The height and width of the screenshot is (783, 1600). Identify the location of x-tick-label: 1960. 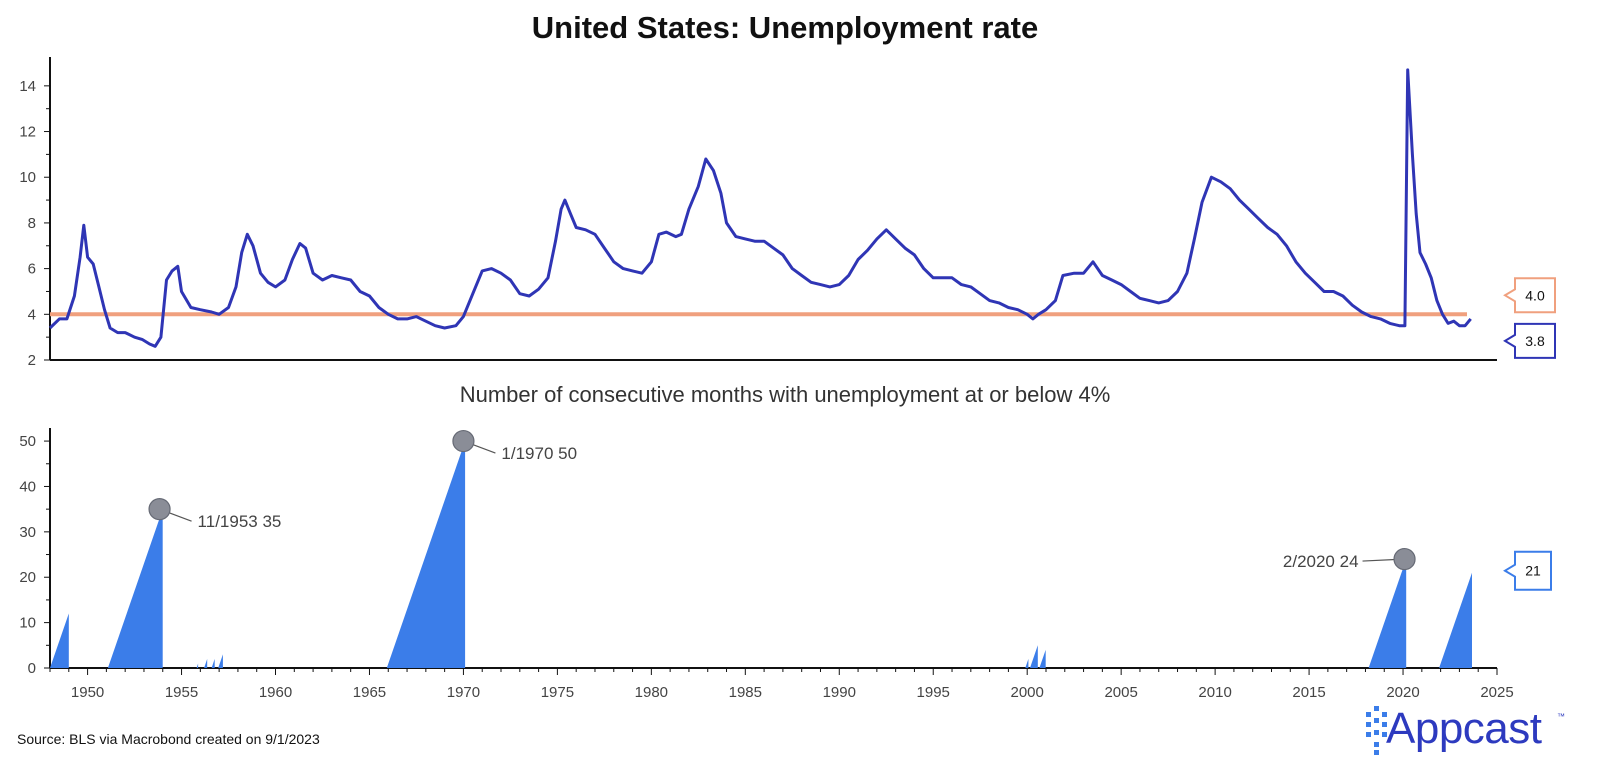
(275, 692).